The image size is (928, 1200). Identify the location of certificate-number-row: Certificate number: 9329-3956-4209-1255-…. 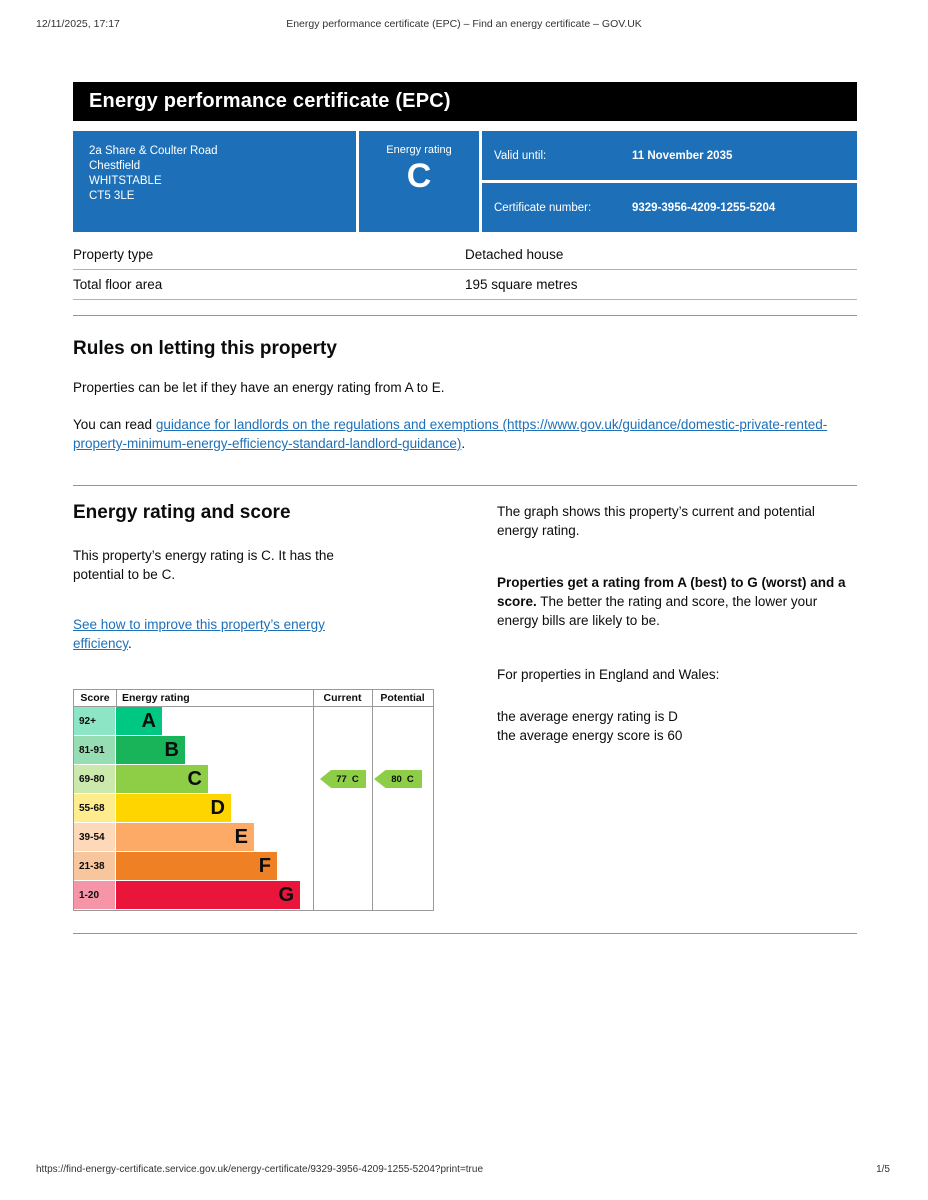
(669, 207).